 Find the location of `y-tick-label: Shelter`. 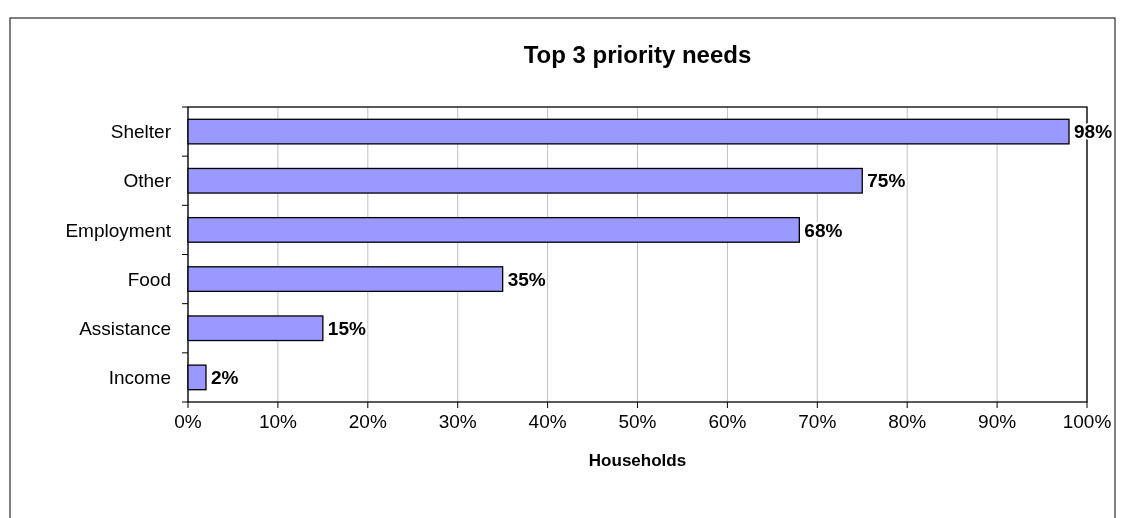

y-tick-label: Shelter is located at coordinates (141, 132).